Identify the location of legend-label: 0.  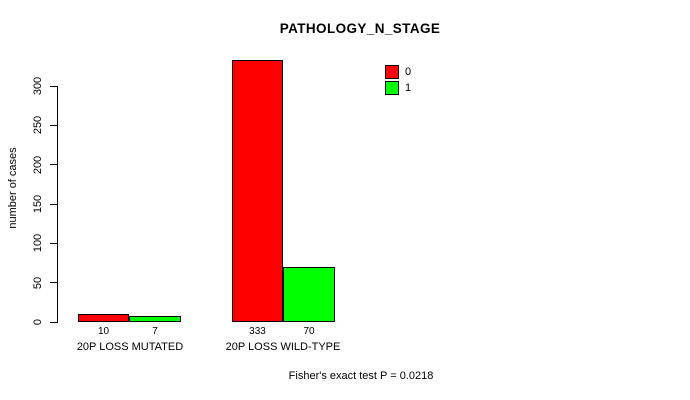
(408, 72).